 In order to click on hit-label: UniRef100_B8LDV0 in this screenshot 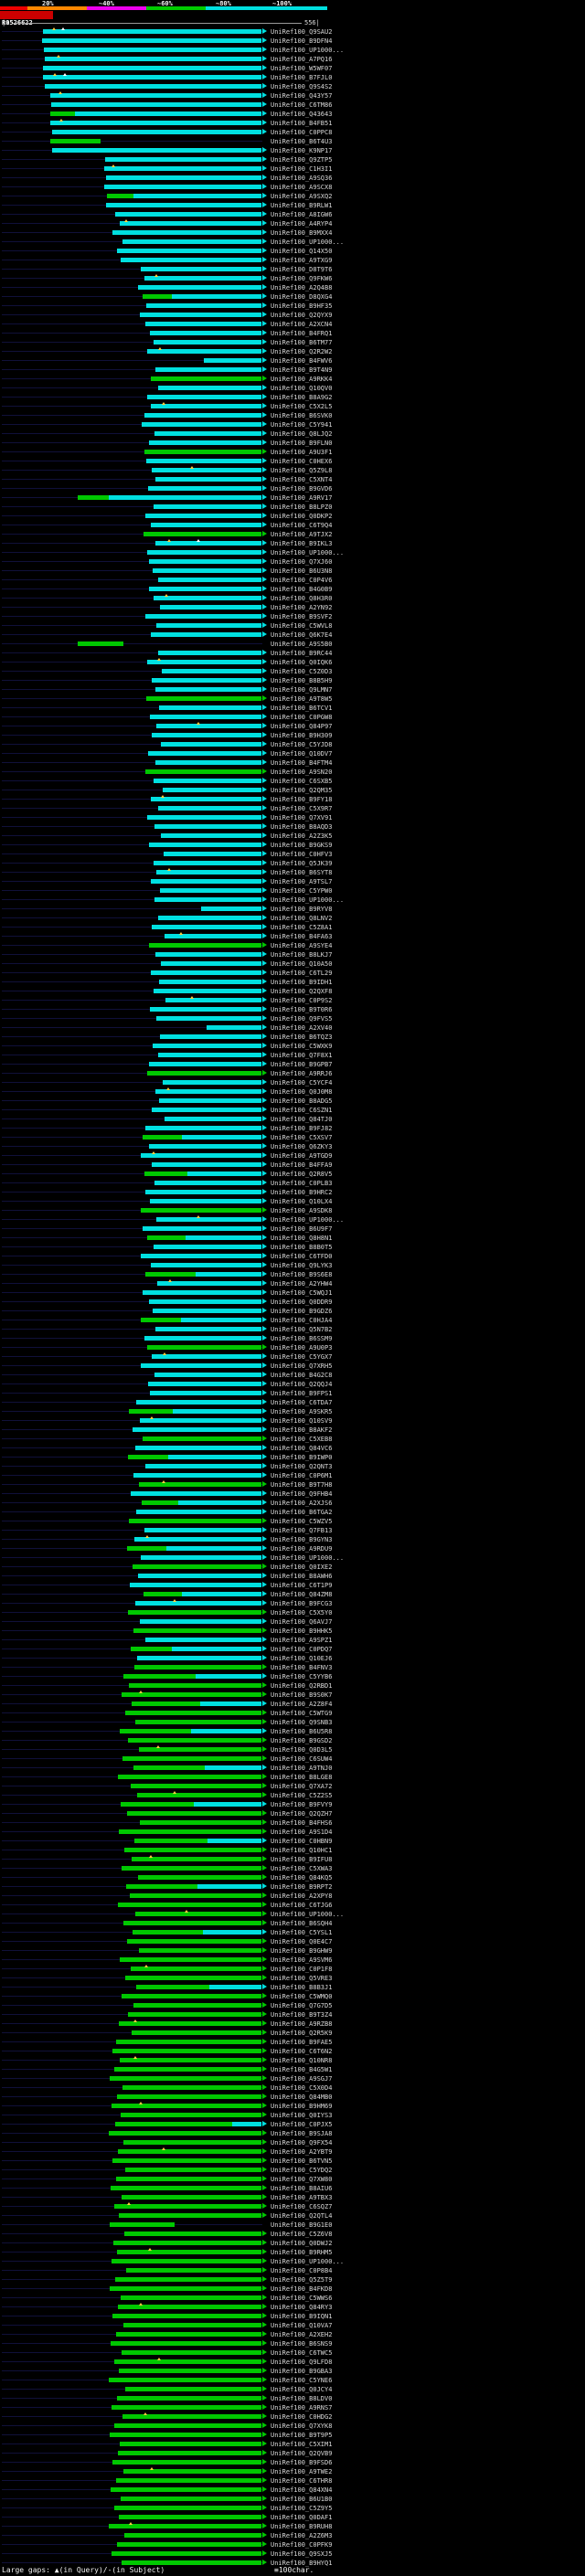, I will do `click(302, 2398)`.